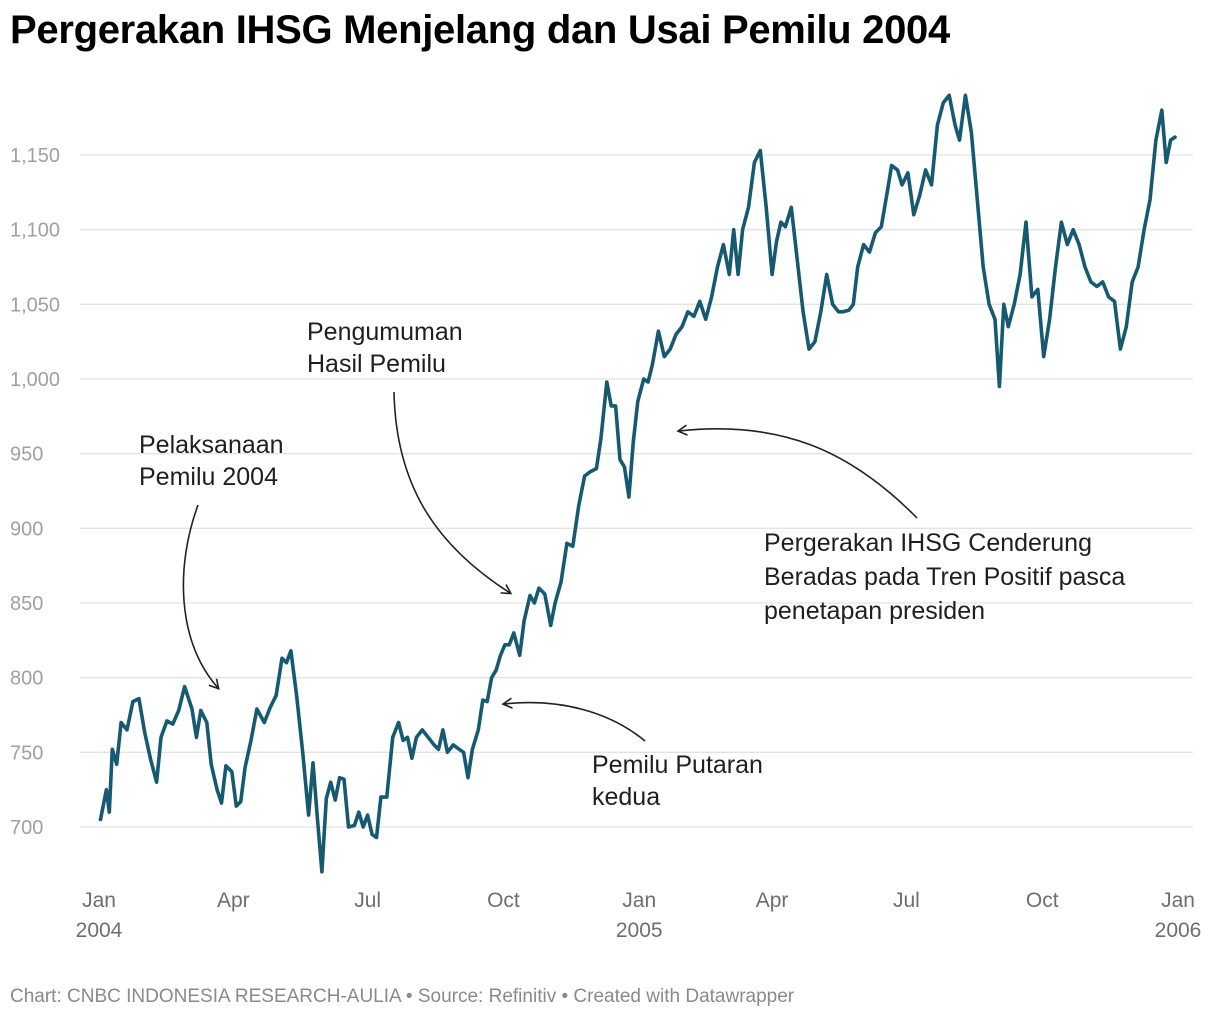 The image size is (1220, 1020). I want to click on x-tick-year-label: 2005, so click(639, 930).